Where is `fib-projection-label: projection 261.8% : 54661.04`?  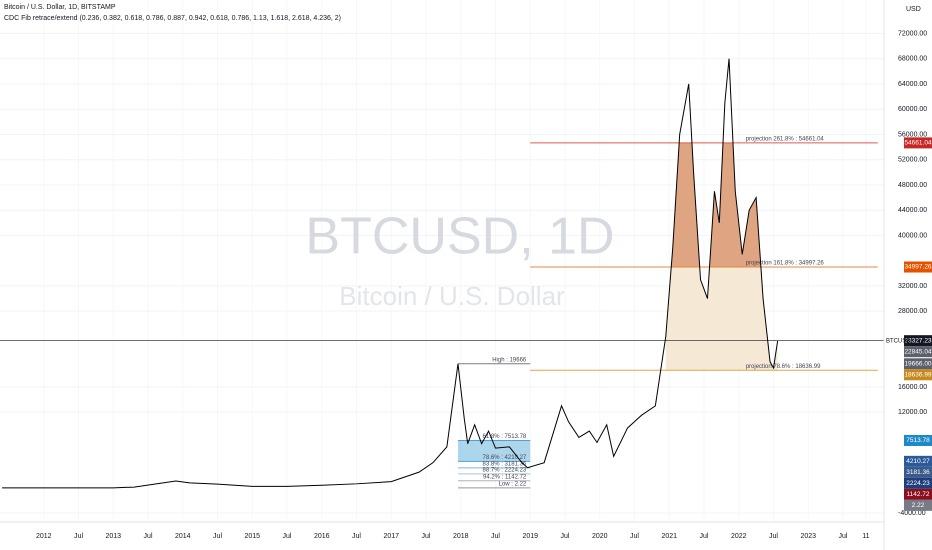
fib-projection-label: projection 261.8% : 54661.04 is located at coordinates (785, 139).